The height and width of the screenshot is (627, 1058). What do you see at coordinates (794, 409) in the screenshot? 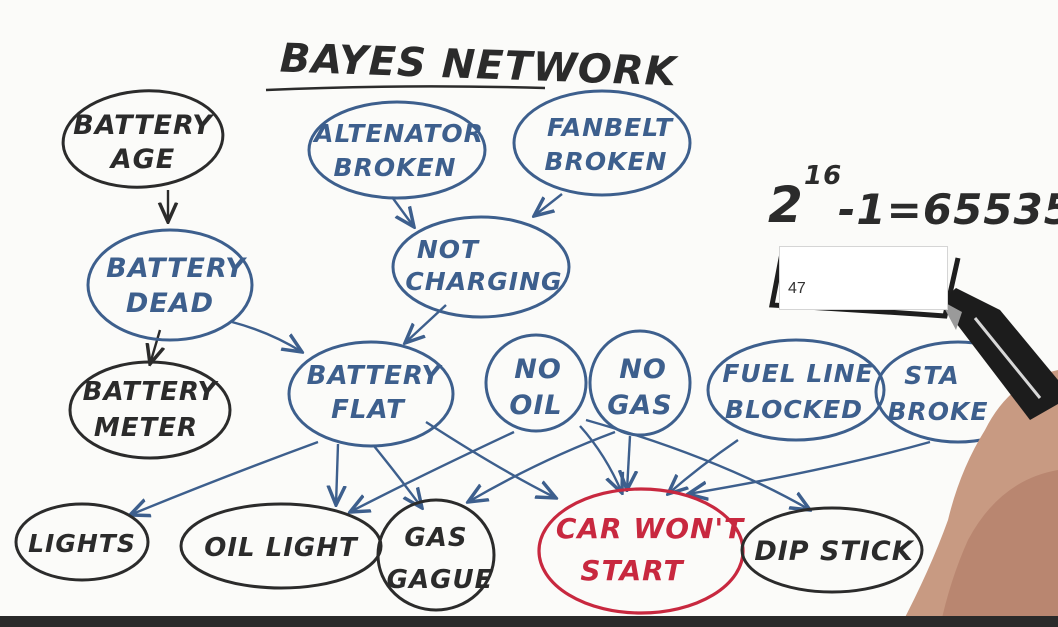
I see `node-label: BLOCKED` at bounding box center [794, 409].